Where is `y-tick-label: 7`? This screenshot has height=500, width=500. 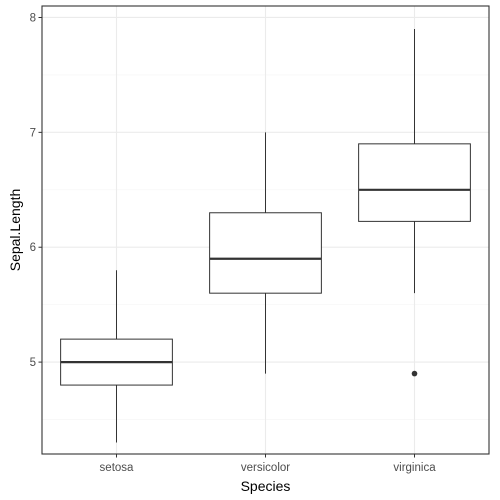 y-tick-label: 7 is located at coordinates (33, 133).